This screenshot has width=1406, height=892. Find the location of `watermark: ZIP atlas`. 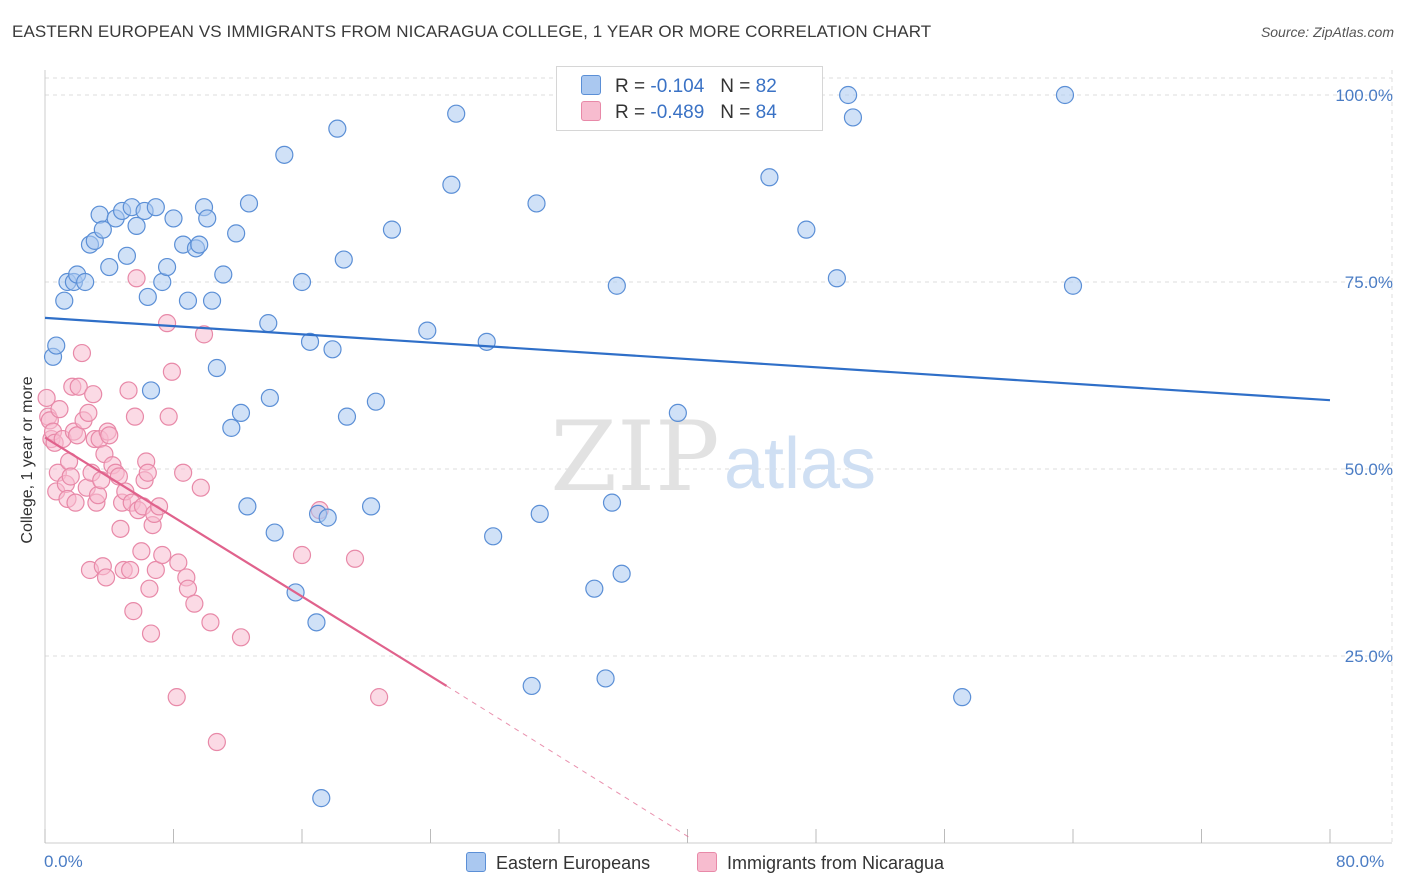

watermark: ZIP atlas is located at coordinates (713, 457).